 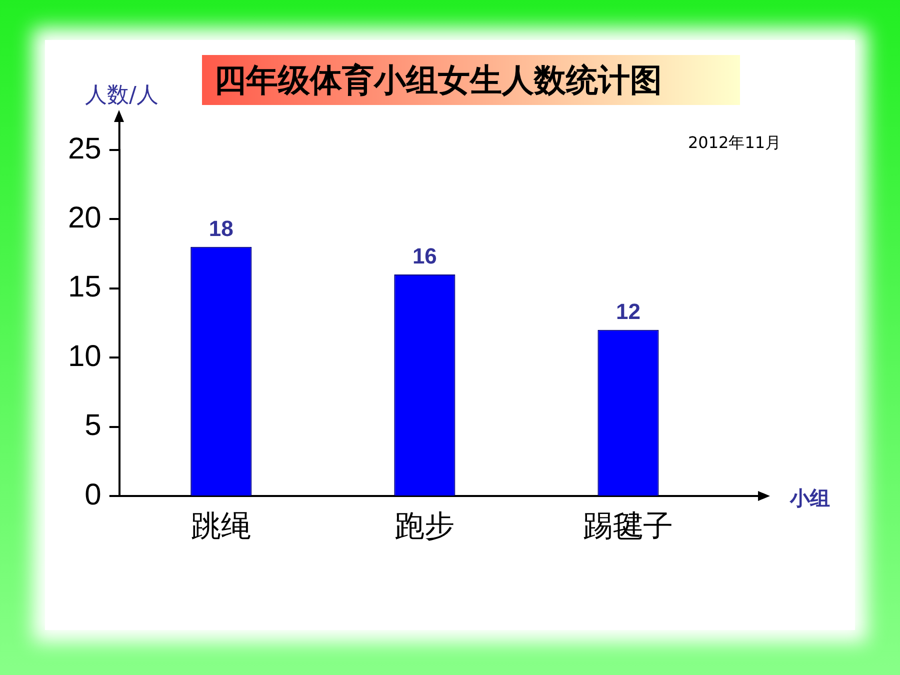 What do you see at coordinates (85, 356) in the screenshot?
I see `y-tick-label: 10` at bounding box center [85, 356].